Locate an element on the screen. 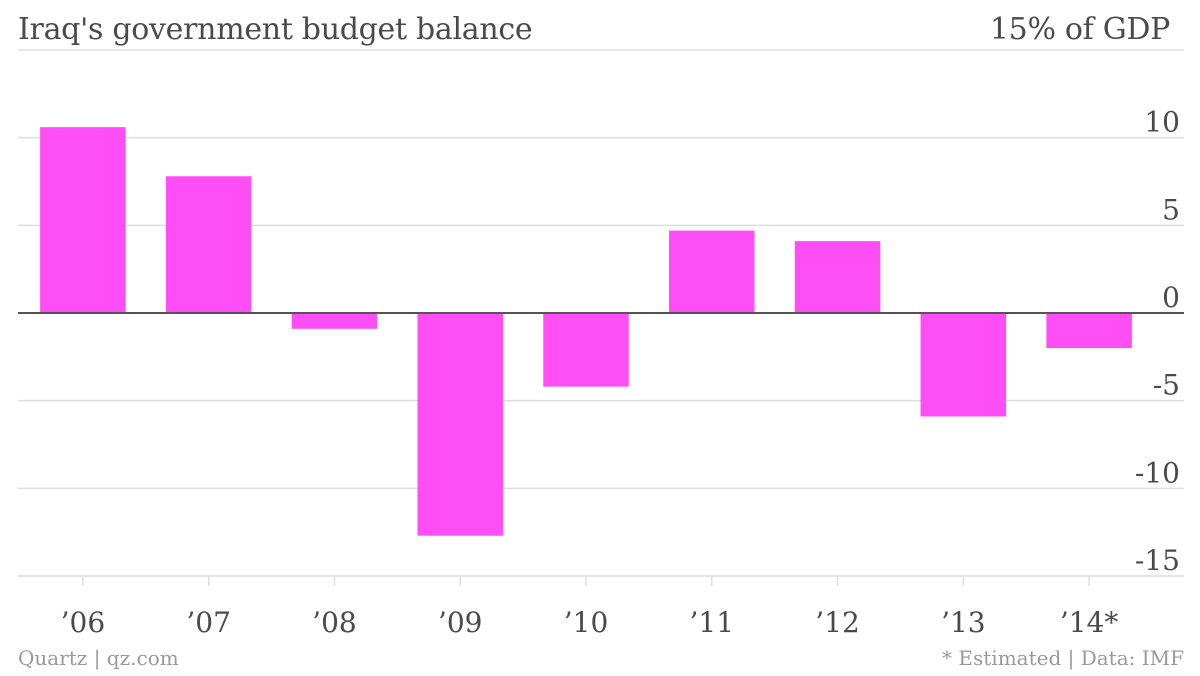 The image size is (1200, 676). top-axis-label: 15% of GDP is located at coordinates (1079, 29).